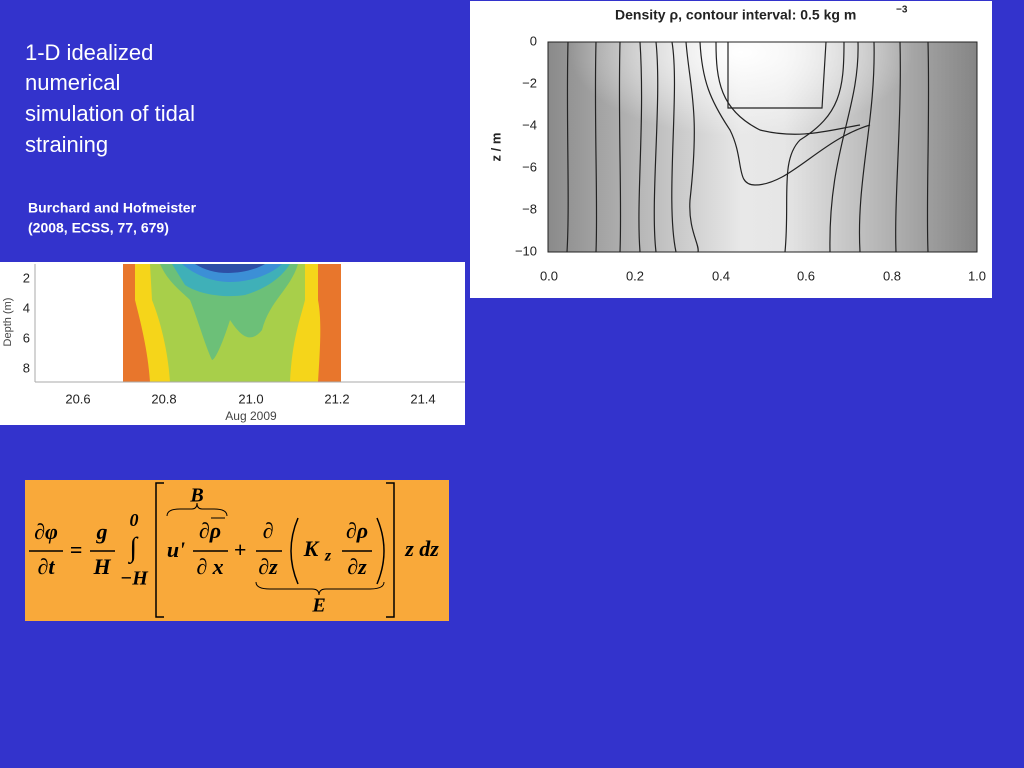 The height and width of the screenshot is (768, 1024). What do you see at coordinates (320, 588) in the screenshot?
I see `underbrace` at bounding box center [320, 588].